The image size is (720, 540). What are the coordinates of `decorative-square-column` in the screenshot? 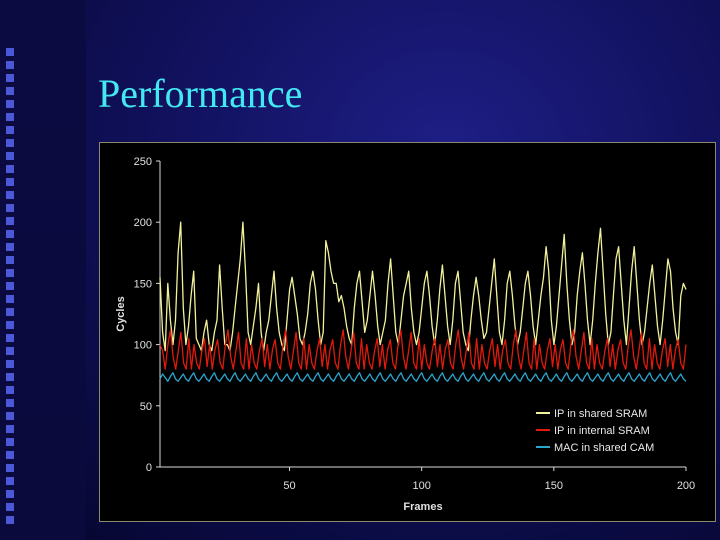 It's located at (12, 293).